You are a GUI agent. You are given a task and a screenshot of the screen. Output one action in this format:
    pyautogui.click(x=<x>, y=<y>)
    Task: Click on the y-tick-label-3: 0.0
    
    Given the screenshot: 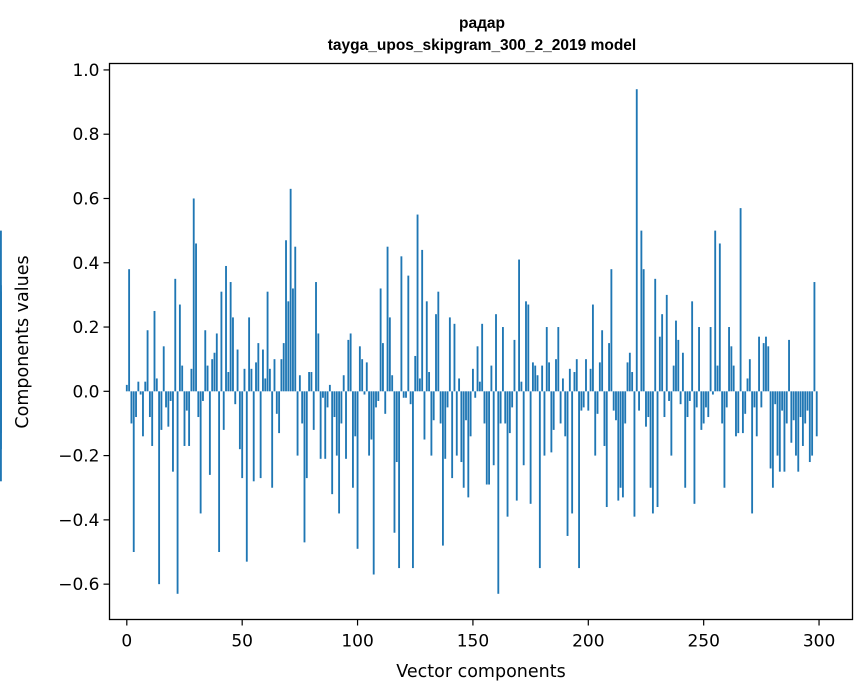 What is the action you would take?
    pyautogui.click(x=85, y=392)
    